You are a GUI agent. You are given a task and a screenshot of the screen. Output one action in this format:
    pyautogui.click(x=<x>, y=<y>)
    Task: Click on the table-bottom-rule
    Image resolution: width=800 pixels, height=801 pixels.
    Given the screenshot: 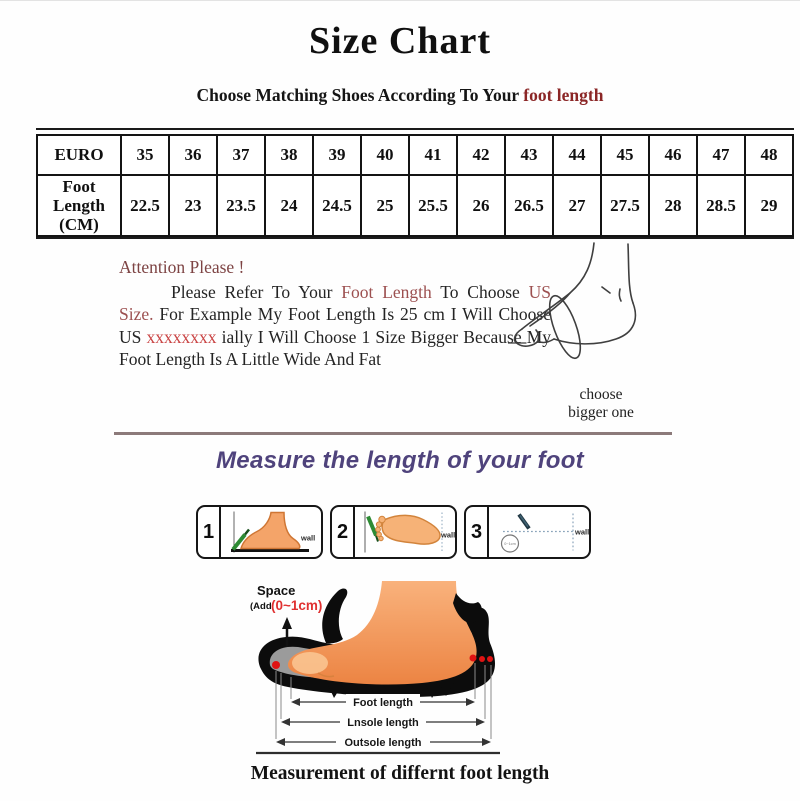 What is the action you would take?
    pyautogui.click(x=415, y=238)
    